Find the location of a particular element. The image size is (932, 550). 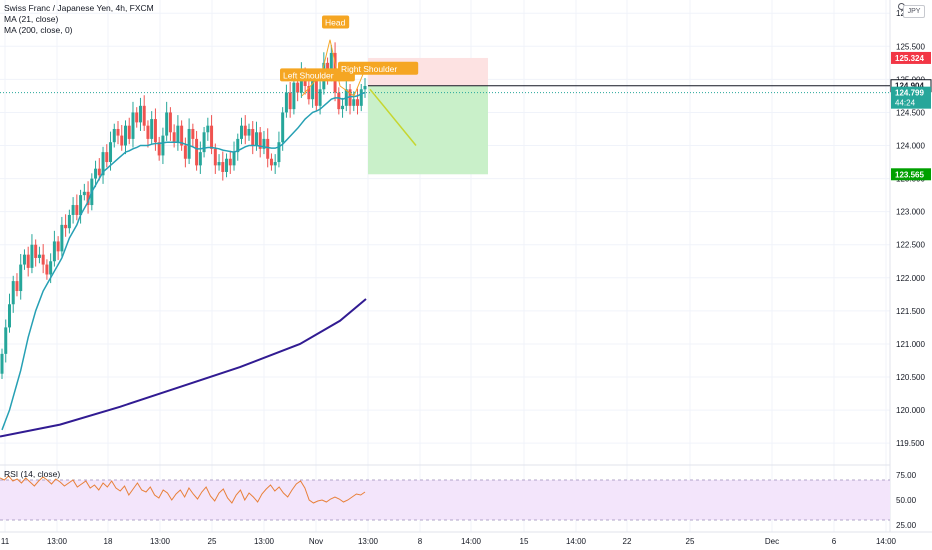

rsi-band is located at coordinates (445, 500).